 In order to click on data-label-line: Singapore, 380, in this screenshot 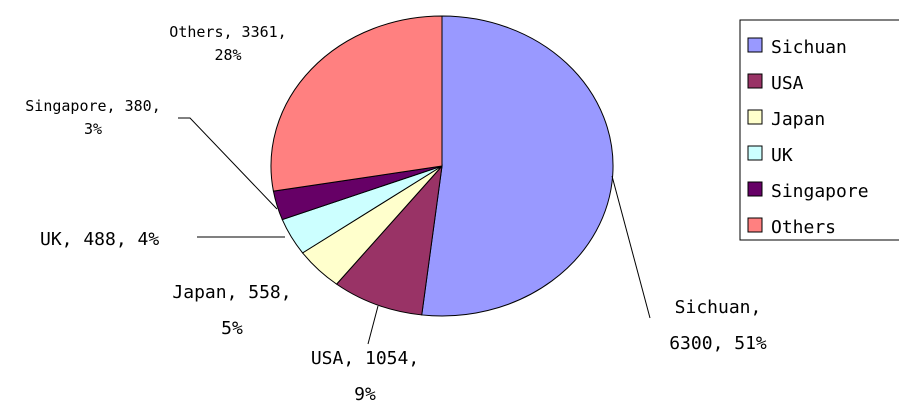, I will do `click(92, 106)`.